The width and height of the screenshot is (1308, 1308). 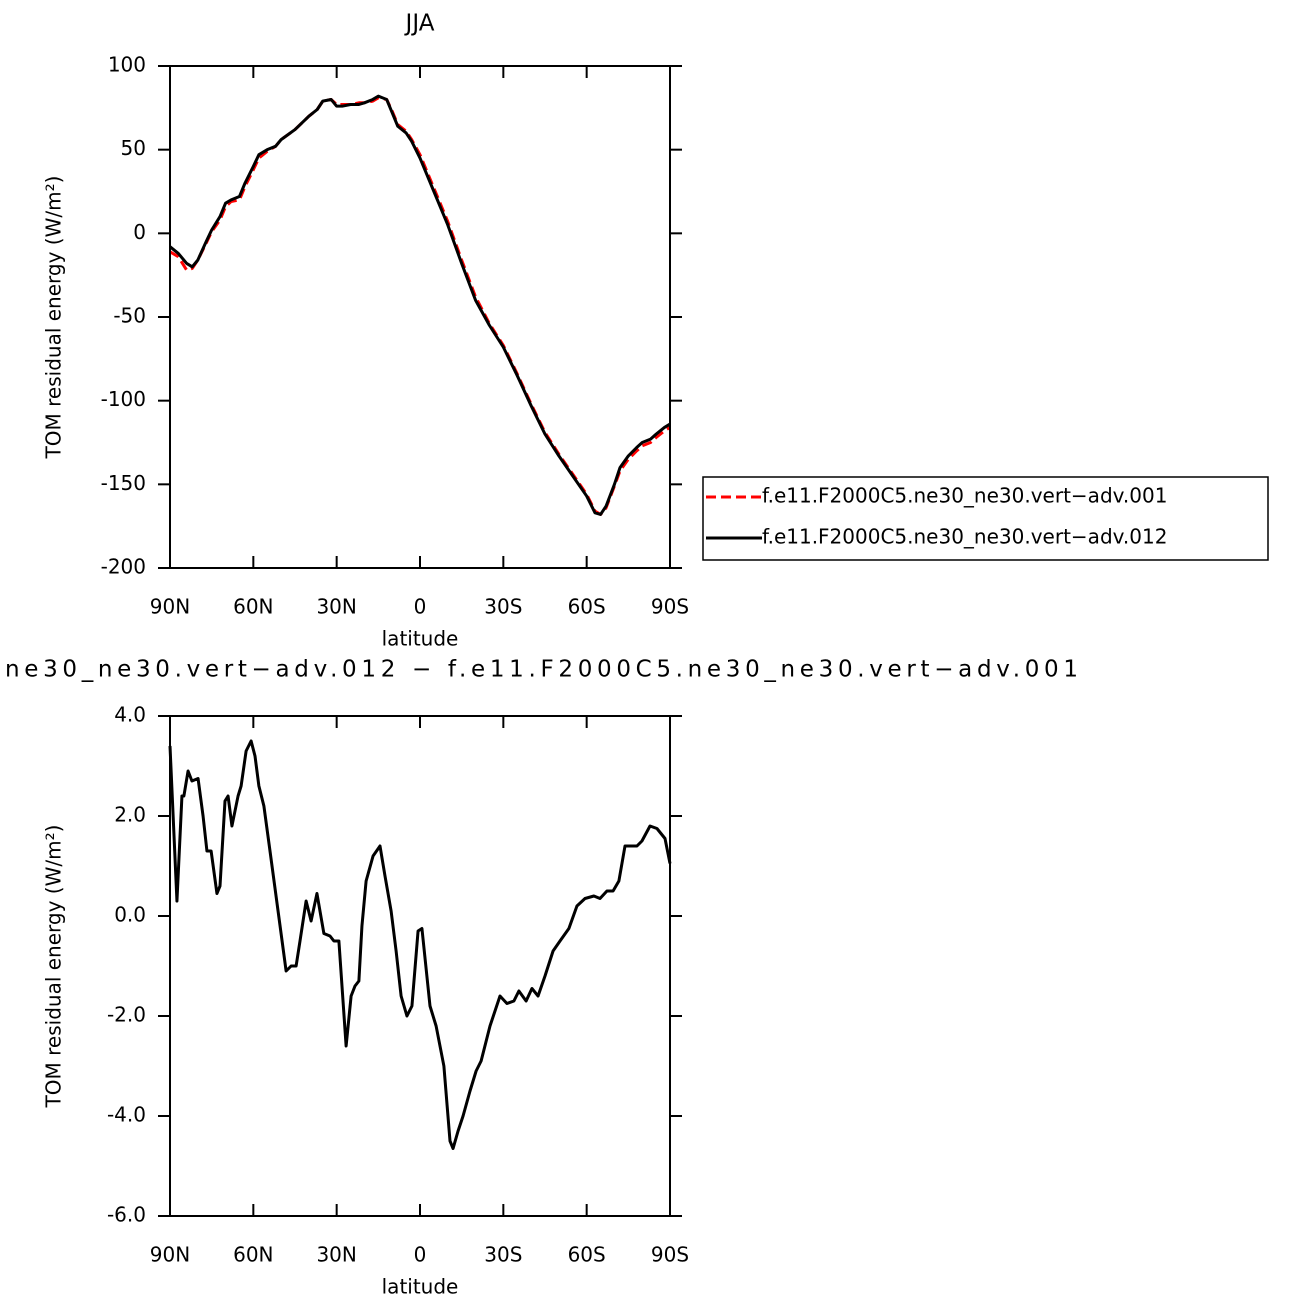 I want to click on y-tick-label: -4.0, so click(x=126, y=1115).